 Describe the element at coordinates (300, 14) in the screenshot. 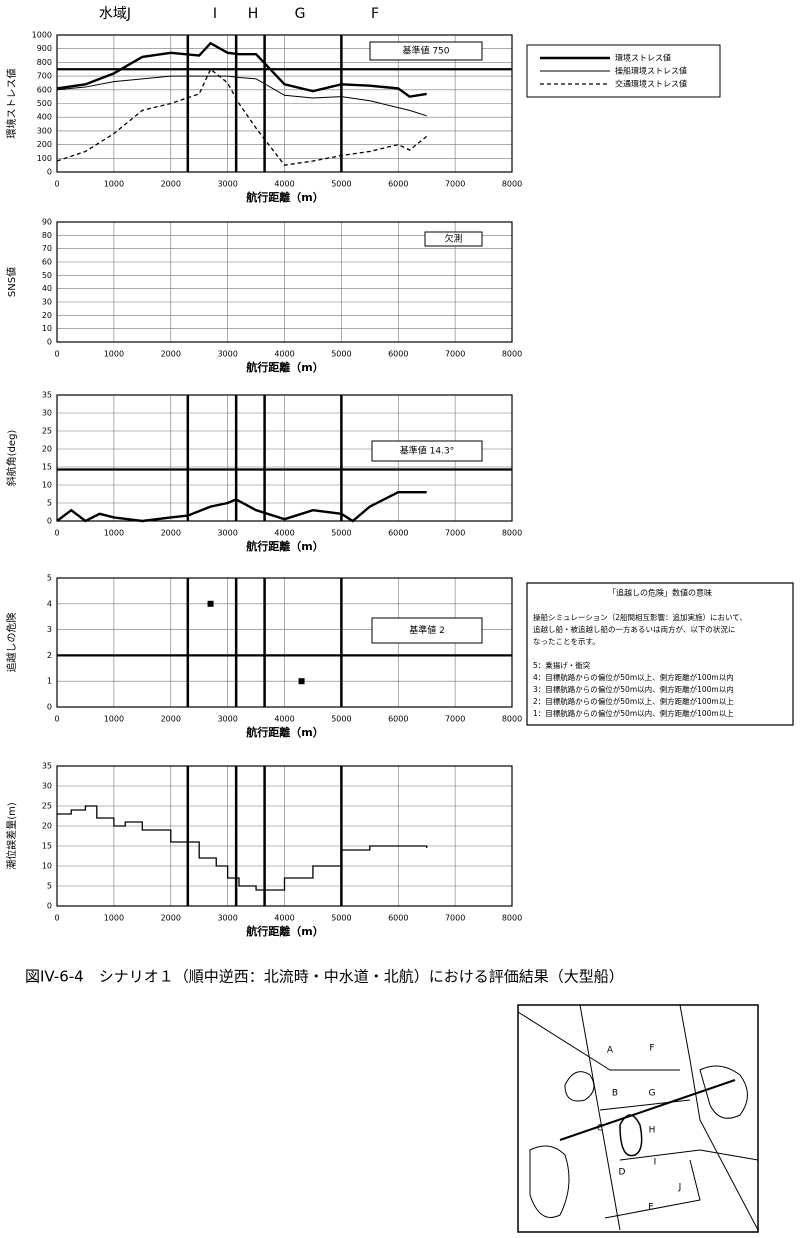

I see `zone-label: G` at that location.